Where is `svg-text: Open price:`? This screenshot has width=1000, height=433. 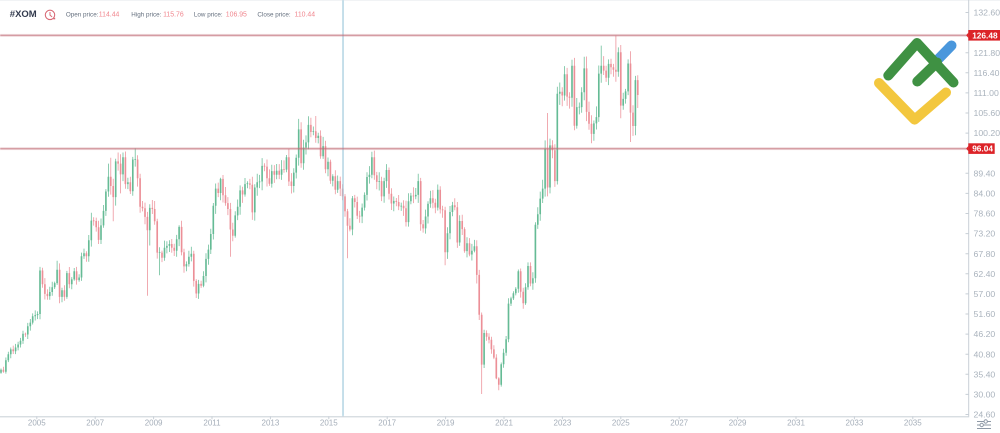
svg-text: Open price: is located at coordinates (82, 14).